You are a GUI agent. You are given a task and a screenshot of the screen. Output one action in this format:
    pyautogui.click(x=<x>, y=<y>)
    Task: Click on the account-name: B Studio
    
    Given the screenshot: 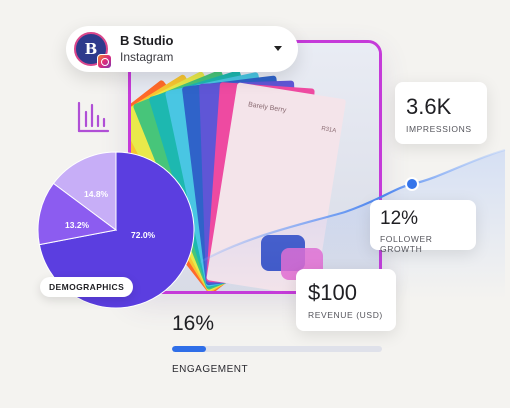 What is the action you would take?
    pyautogui.click(x=147, y=40)
    